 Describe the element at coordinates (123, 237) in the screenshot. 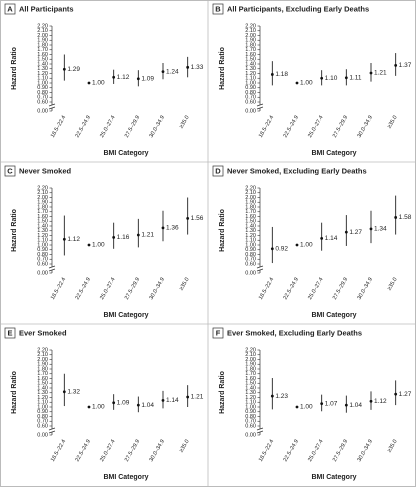

I see `value-label: 1.16` at that location.